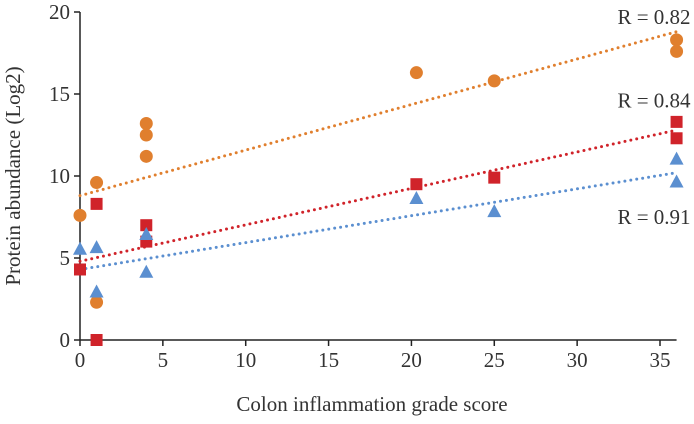  I want to click on x-tick-label: 20, so click(411, 360).